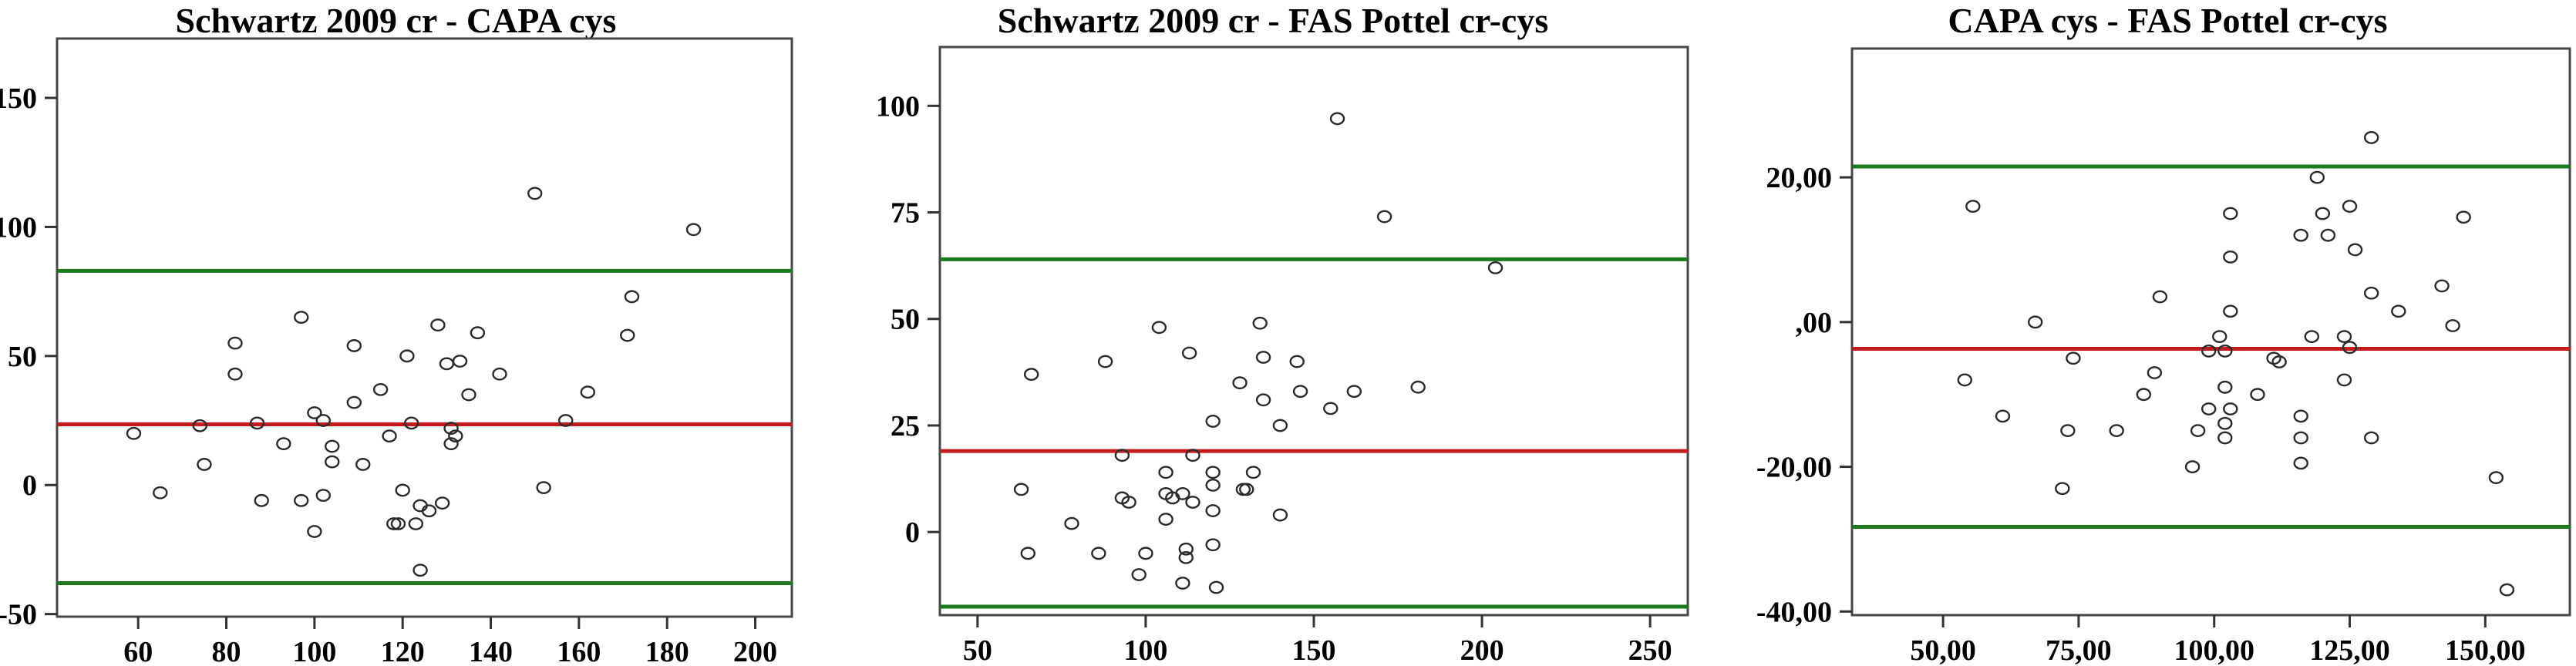 This screenshot has height=666, width=2576. Describe the element at coordinates (491, 651) in the screenshot. I see `x-tick-label-chart1: 140` at that location.